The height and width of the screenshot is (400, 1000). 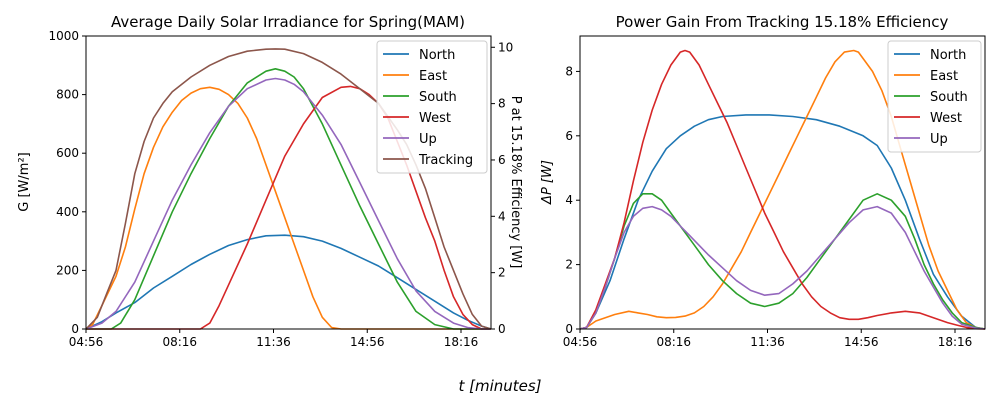 I want to click on y-tick-label: 6, so click(x=569, y=136).